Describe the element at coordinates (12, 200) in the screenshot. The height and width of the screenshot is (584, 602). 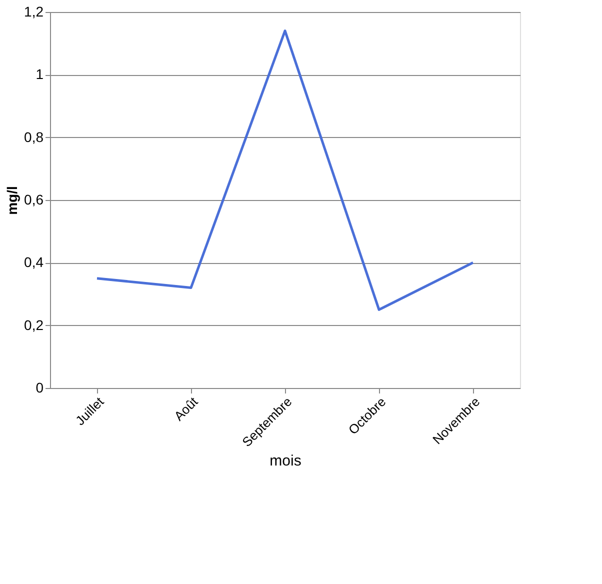
I see `y-axis-title: mg/l` at that location.